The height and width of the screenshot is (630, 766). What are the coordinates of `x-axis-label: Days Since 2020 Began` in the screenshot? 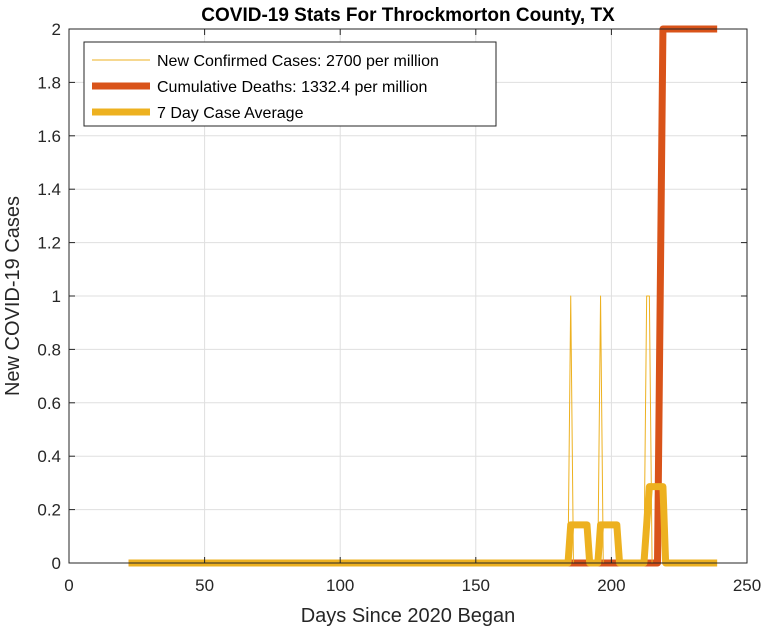 It's located at (408, 616).